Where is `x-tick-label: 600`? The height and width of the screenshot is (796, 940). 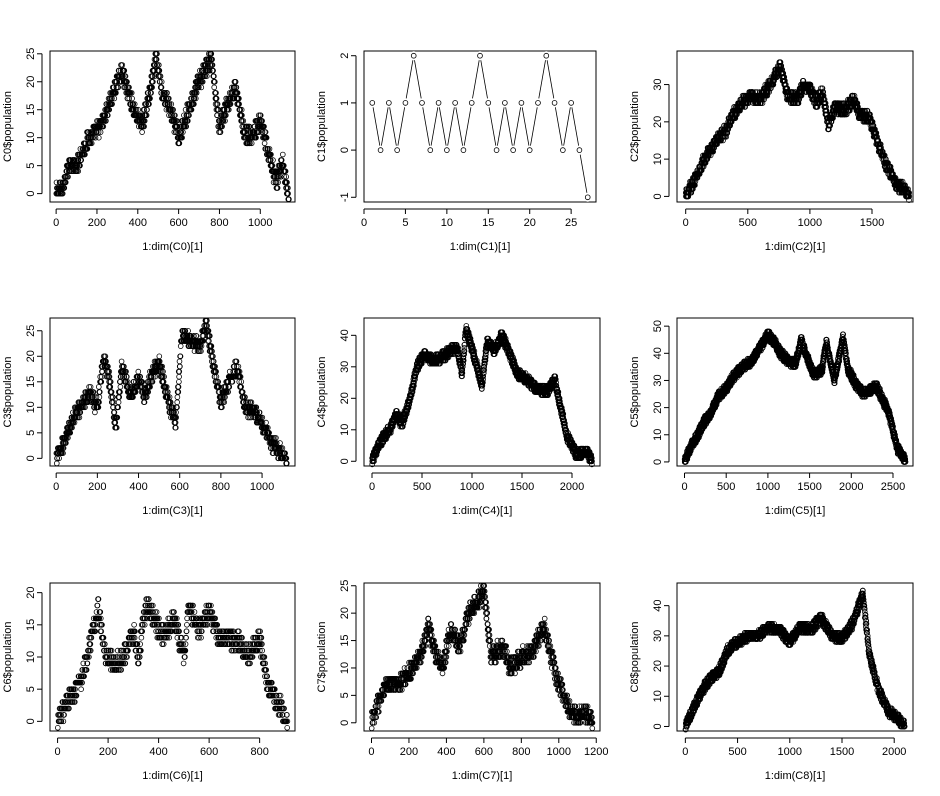 x-tick-label: 600 is located at coordinates (178, 223).